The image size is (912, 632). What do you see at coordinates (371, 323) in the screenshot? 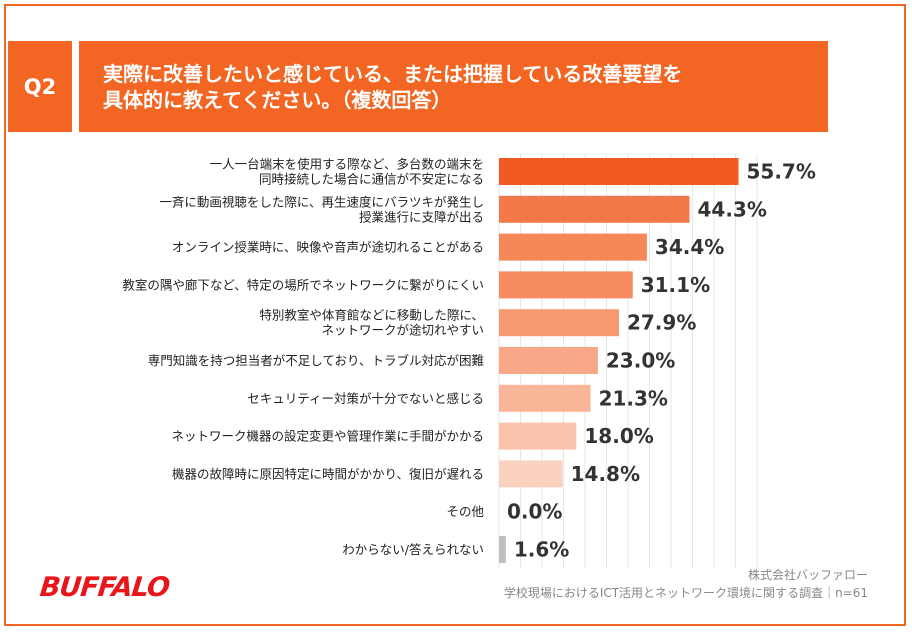
I see `category-label: 特別教室や体育館などに移動した際に、ネットワークが途切れやすい` at bounding box center [371, 323].